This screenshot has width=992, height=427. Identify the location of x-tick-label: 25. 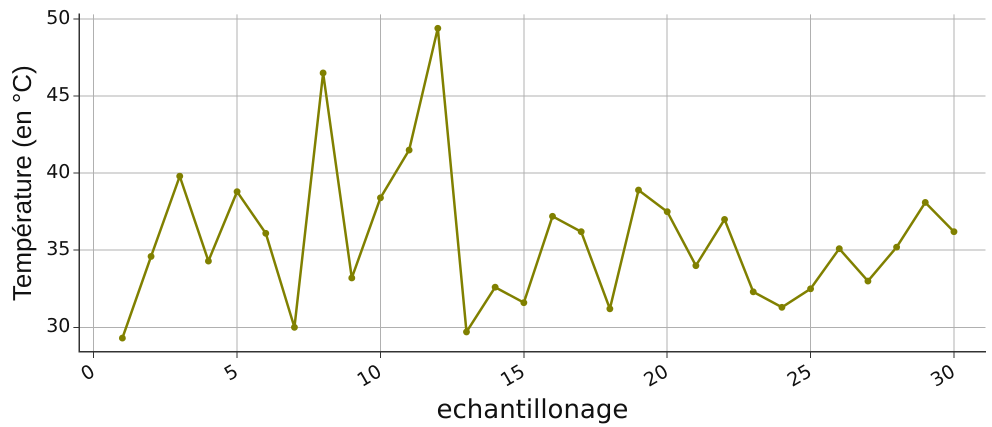
(800, 376).